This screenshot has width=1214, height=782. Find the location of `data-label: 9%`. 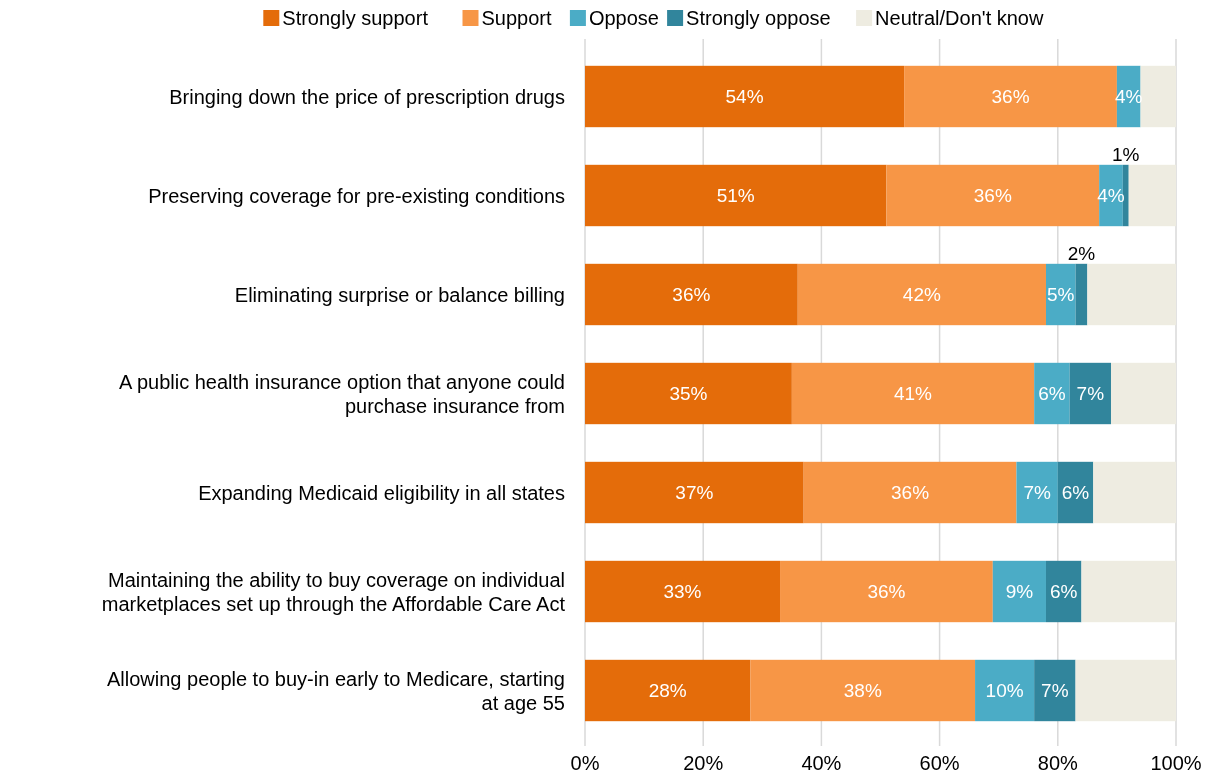

data-label: 9% is located at coordinates (1019, 592).